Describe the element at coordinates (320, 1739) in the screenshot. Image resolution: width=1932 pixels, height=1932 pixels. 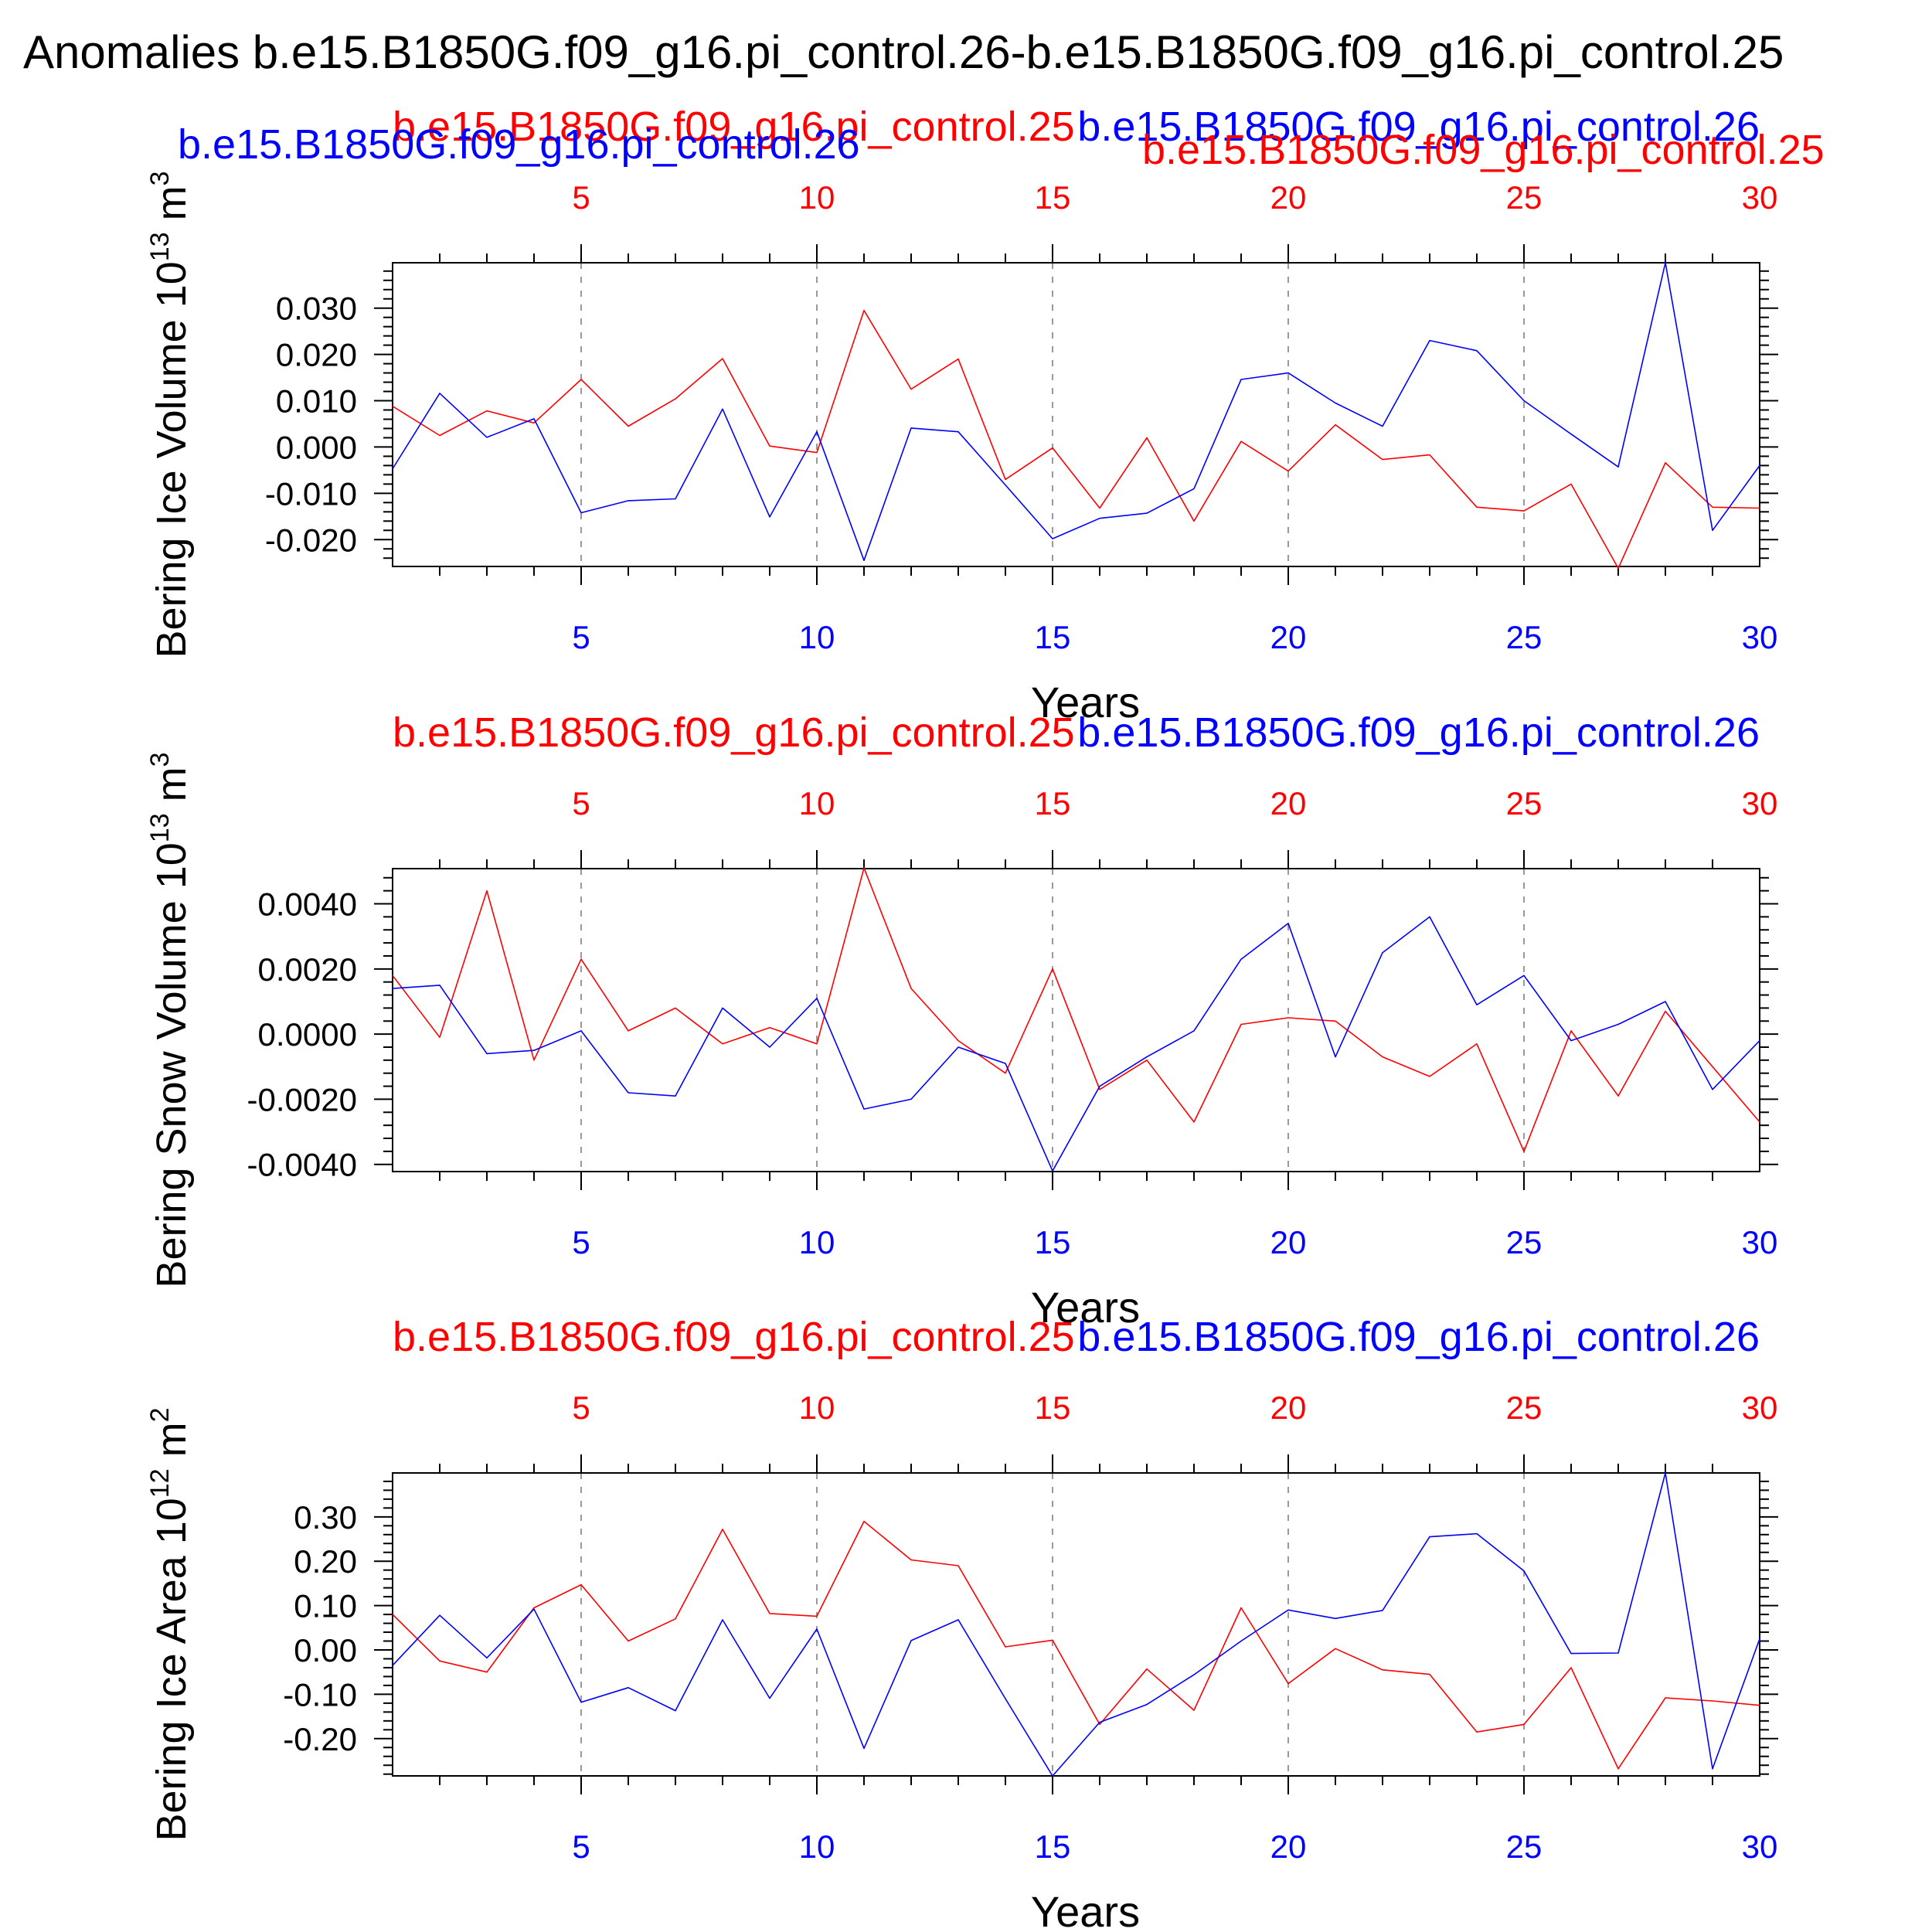
I see `y-tick-label: -0.20` at that location.